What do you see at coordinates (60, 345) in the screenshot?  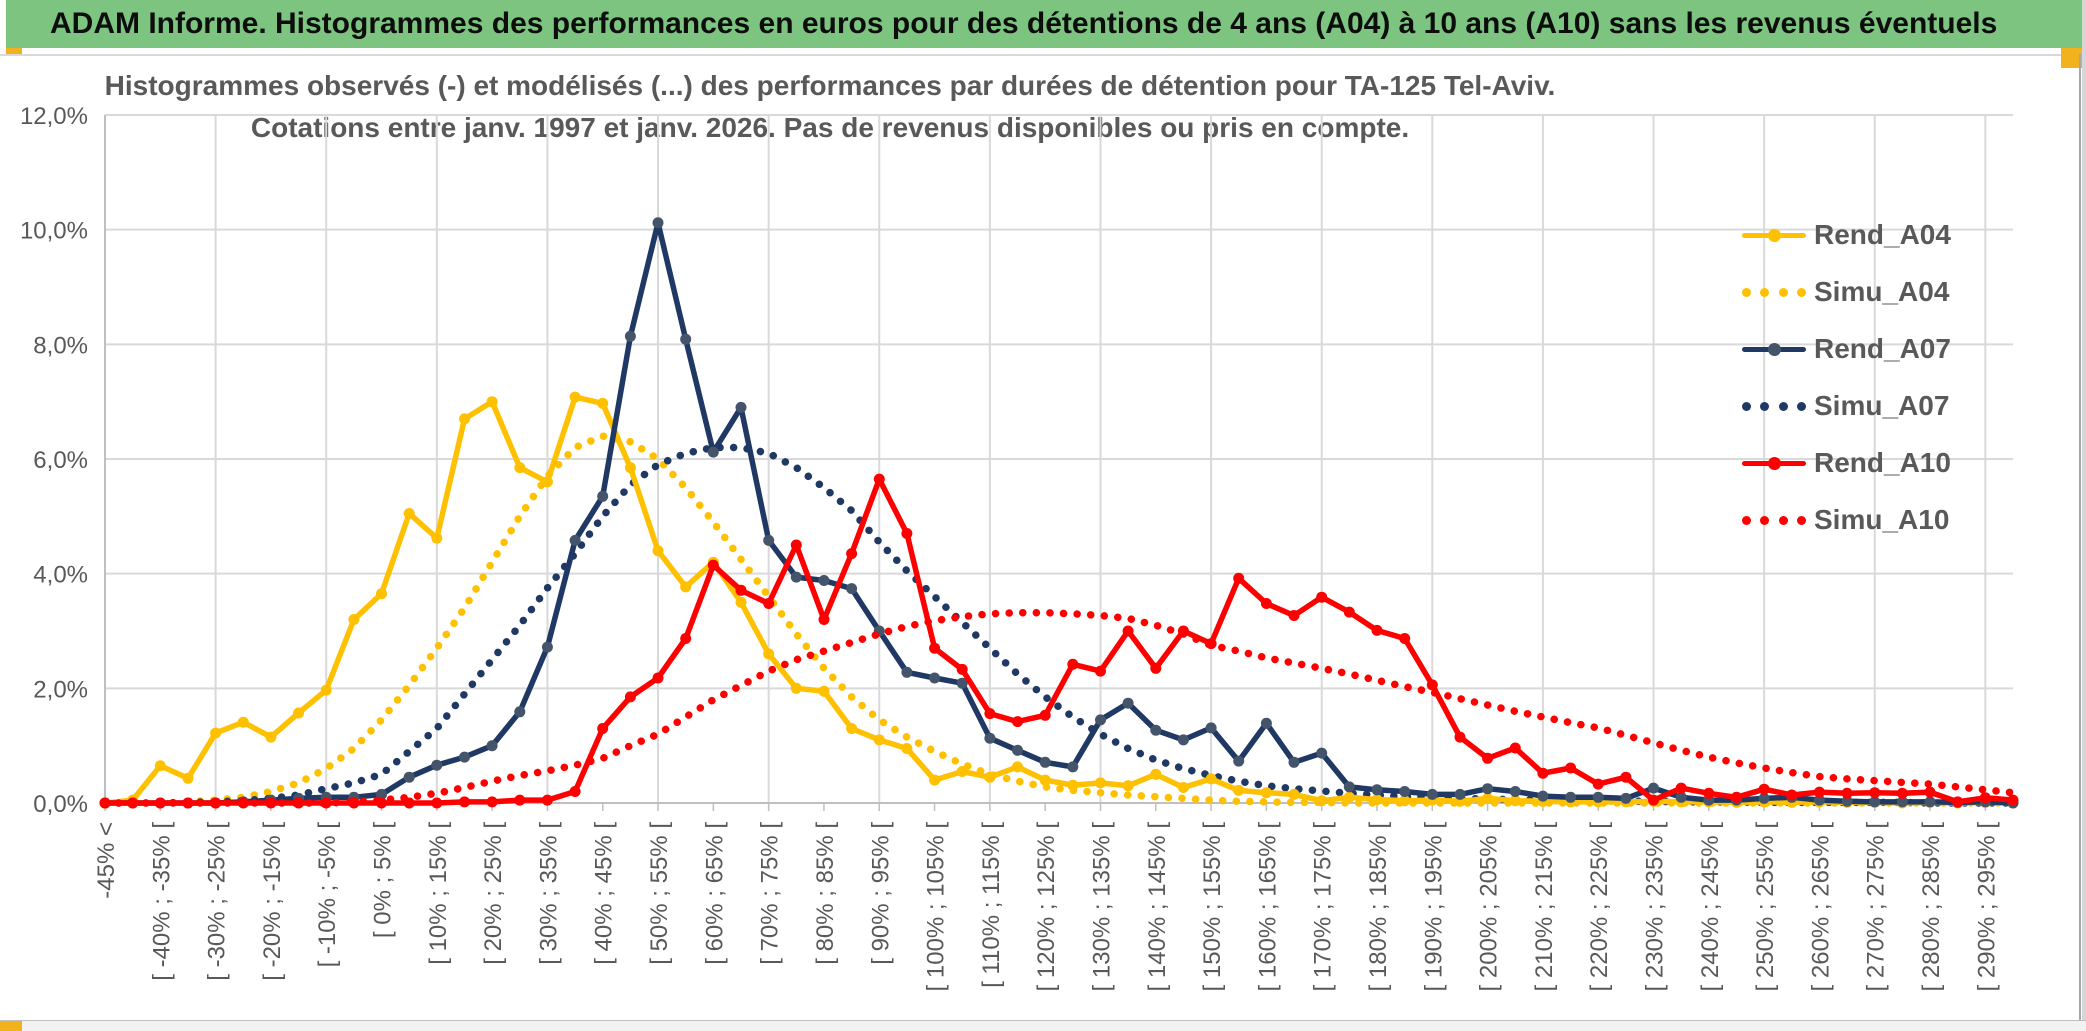 I see `y-axis-tick-label: 8,0%` at bounding box center [60, 345].